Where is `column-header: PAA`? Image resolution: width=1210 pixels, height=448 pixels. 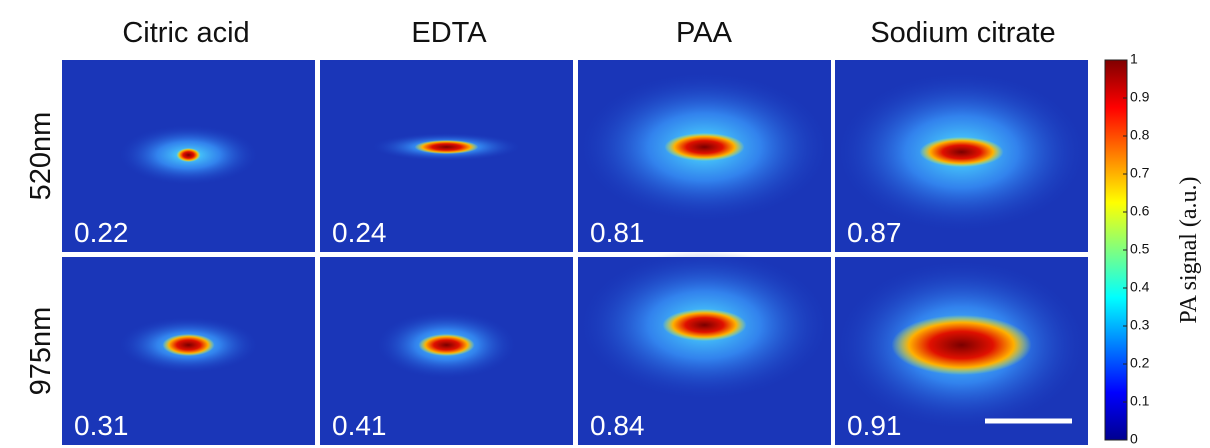 column-header: PAA is located at coordinates (704, 33).